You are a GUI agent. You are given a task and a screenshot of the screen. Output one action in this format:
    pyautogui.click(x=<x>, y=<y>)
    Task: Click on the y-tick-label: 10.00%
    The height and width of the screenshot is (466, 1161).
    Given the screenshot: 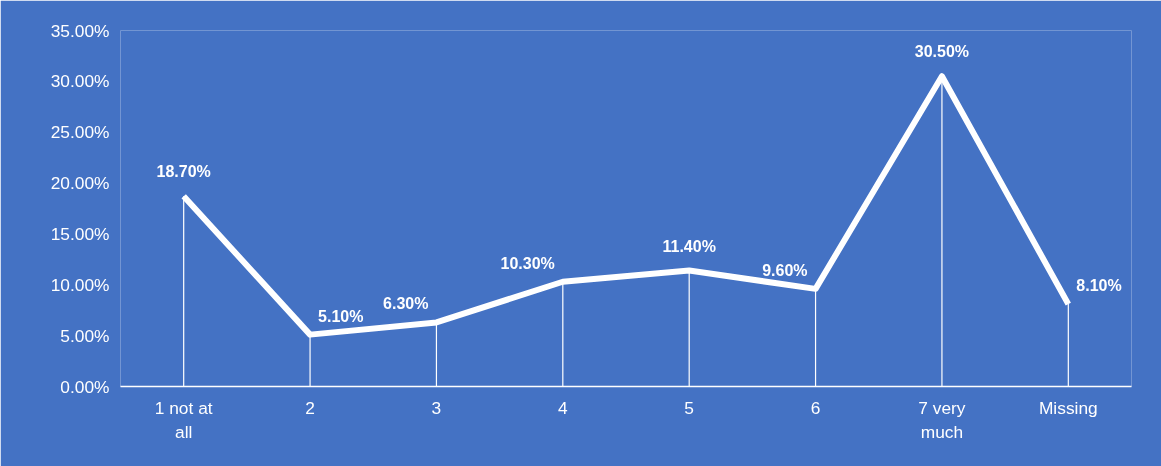 What is the action you would take?
    pyautogui.click(x=80, y=284)
    